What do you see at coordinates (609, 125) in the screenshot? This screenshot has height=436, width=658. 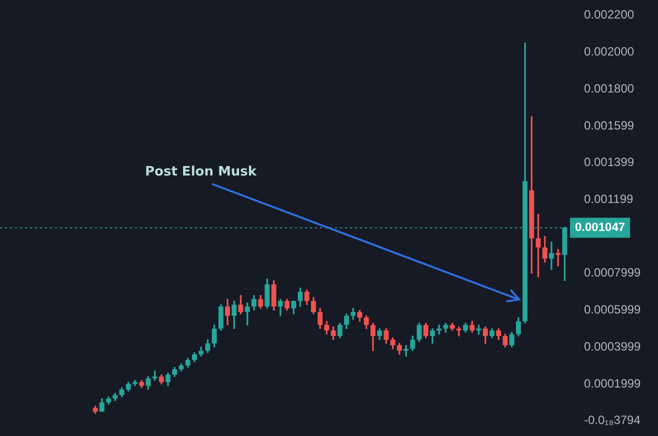 I see `y-tick-label: 0.001599` at bounding box center [609, 125].